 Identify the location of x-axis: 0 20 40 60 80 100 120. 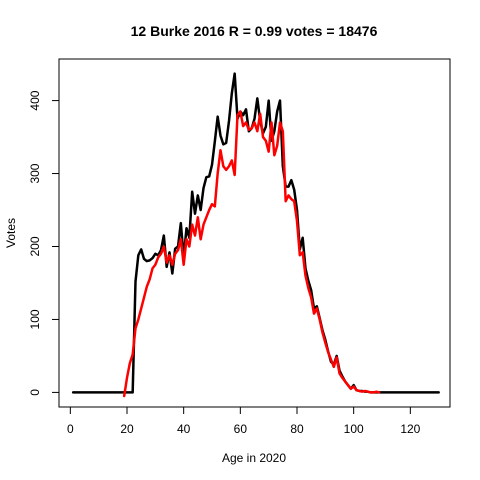
(244, 421).